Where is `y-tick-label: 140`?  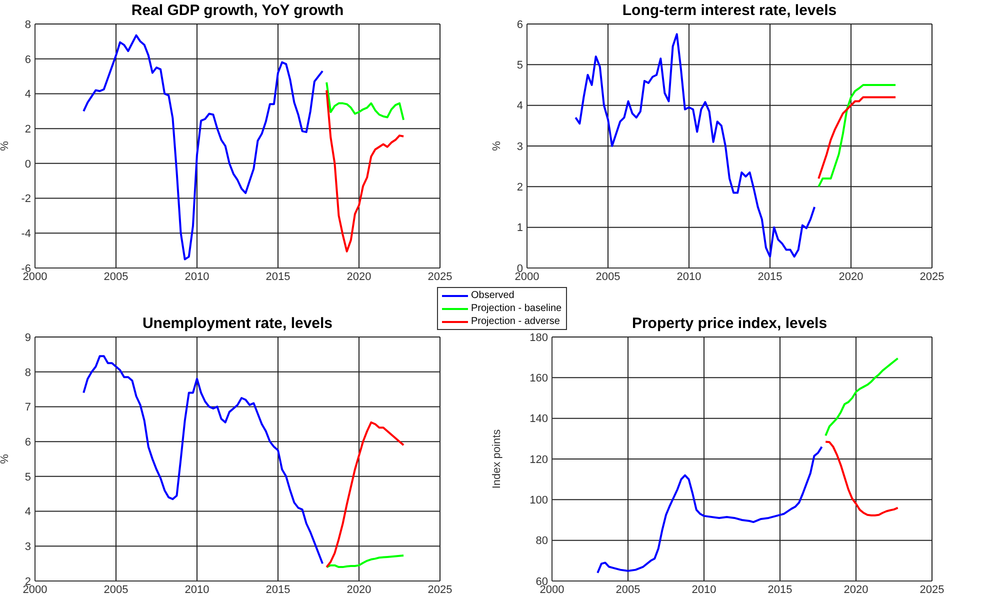
y-tick-label: 140 is located at coordinates (539, 419).